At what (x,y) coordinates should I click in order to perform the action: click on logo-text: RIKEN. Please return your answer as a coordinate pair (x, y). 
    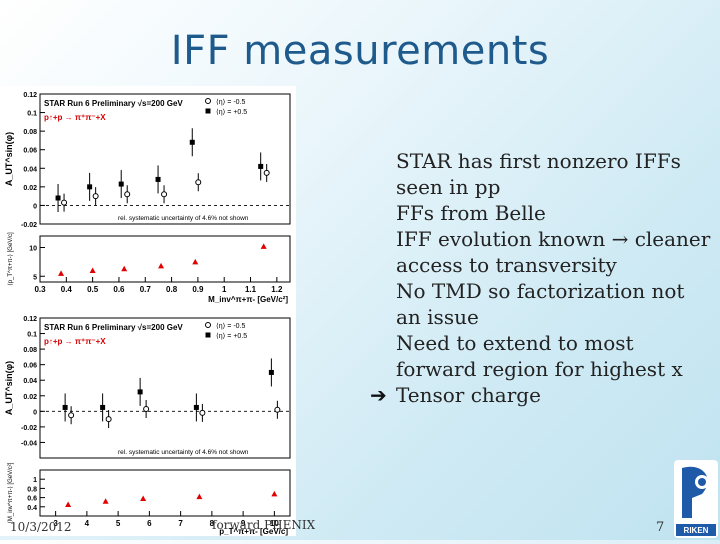
    Looking at the image, I should click on (696, 530).